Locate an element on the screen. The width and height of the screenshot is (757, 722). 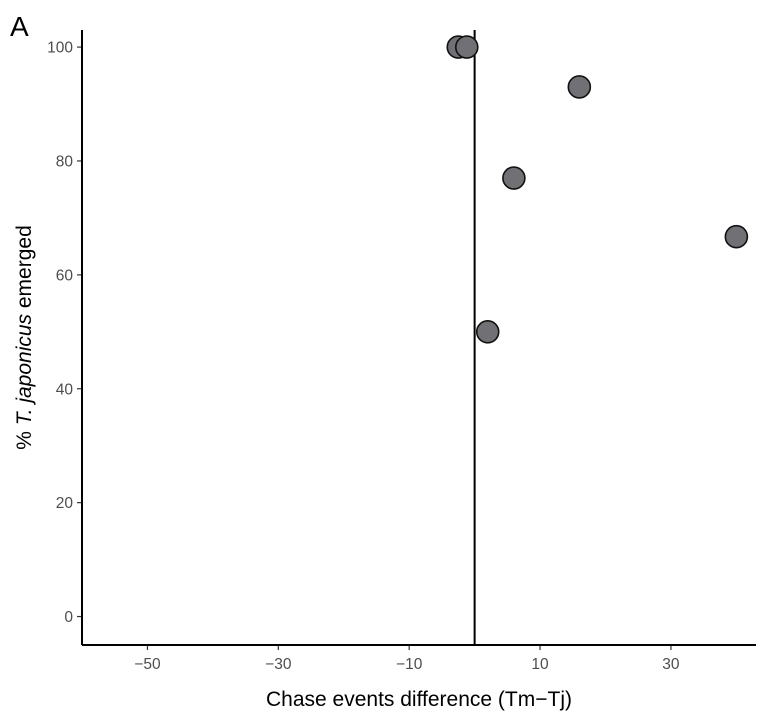
x-tick-label: −10 is located at coordinates (409, 664).